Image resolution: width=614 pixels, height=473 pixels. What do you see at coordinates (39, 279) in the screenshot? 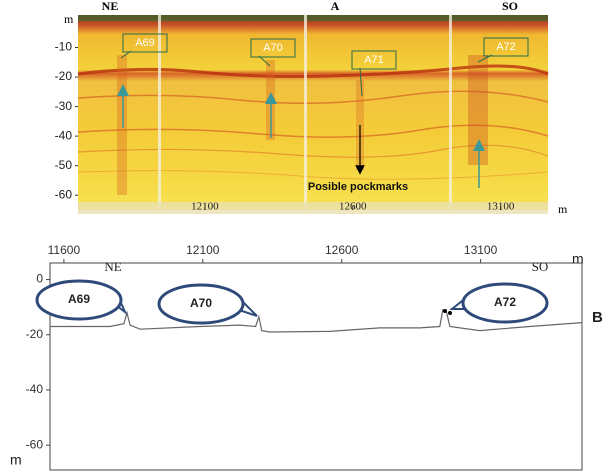
I see `y-tick-label: 0` at bounding box center [39, 279].